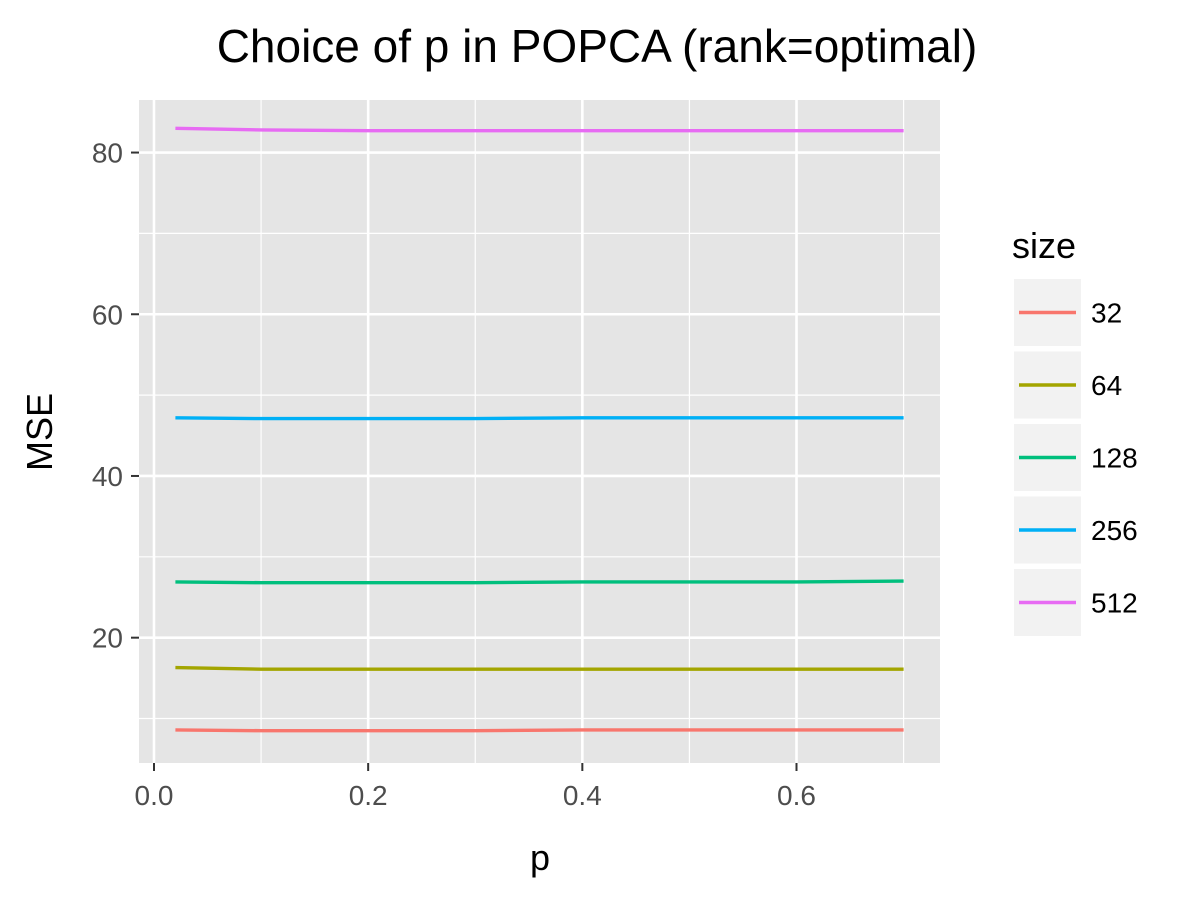 This screenshot has height=900, width=1200. What do you see at coordinates (107, 314) in the screenshot?
I see `y-tick-label: 60` at bounding box center [107, 314].